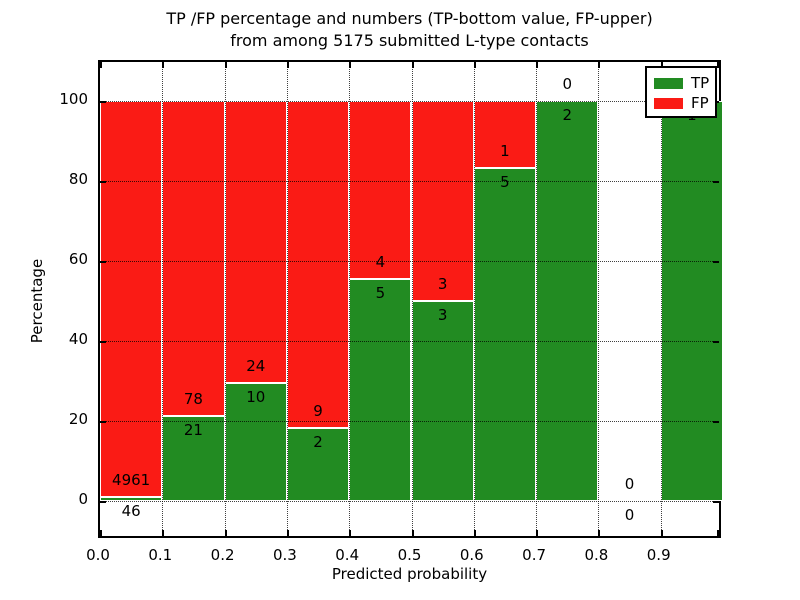 This screenshot has height=600, width=800. Describe the element at coordinates (684, 103) in the screenshot. I see `legend-item: FP` at that location.